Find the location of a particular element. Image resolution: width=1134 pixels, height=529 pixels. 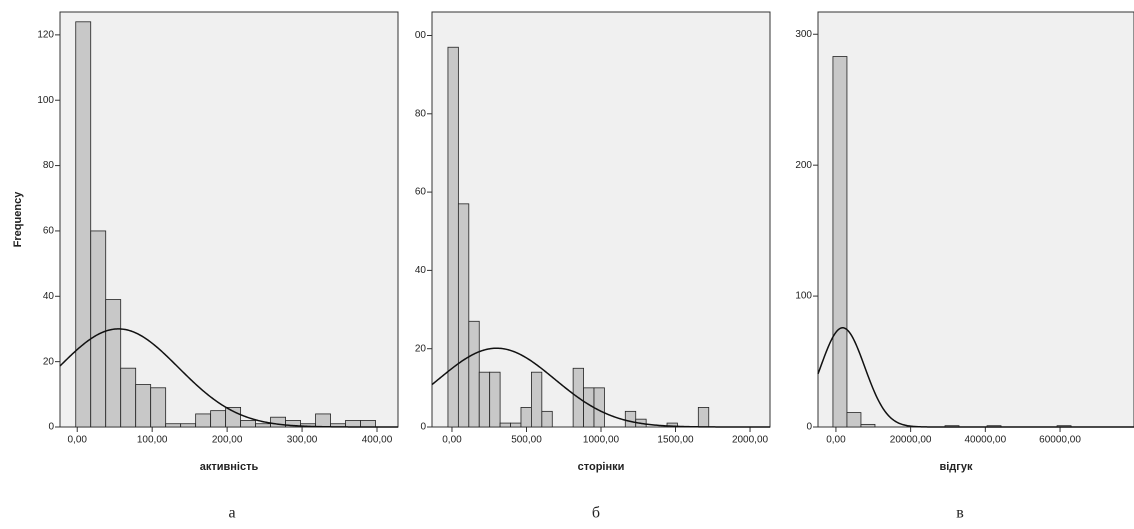

y-tick-label: 120 is located at coordinates (45, 35).